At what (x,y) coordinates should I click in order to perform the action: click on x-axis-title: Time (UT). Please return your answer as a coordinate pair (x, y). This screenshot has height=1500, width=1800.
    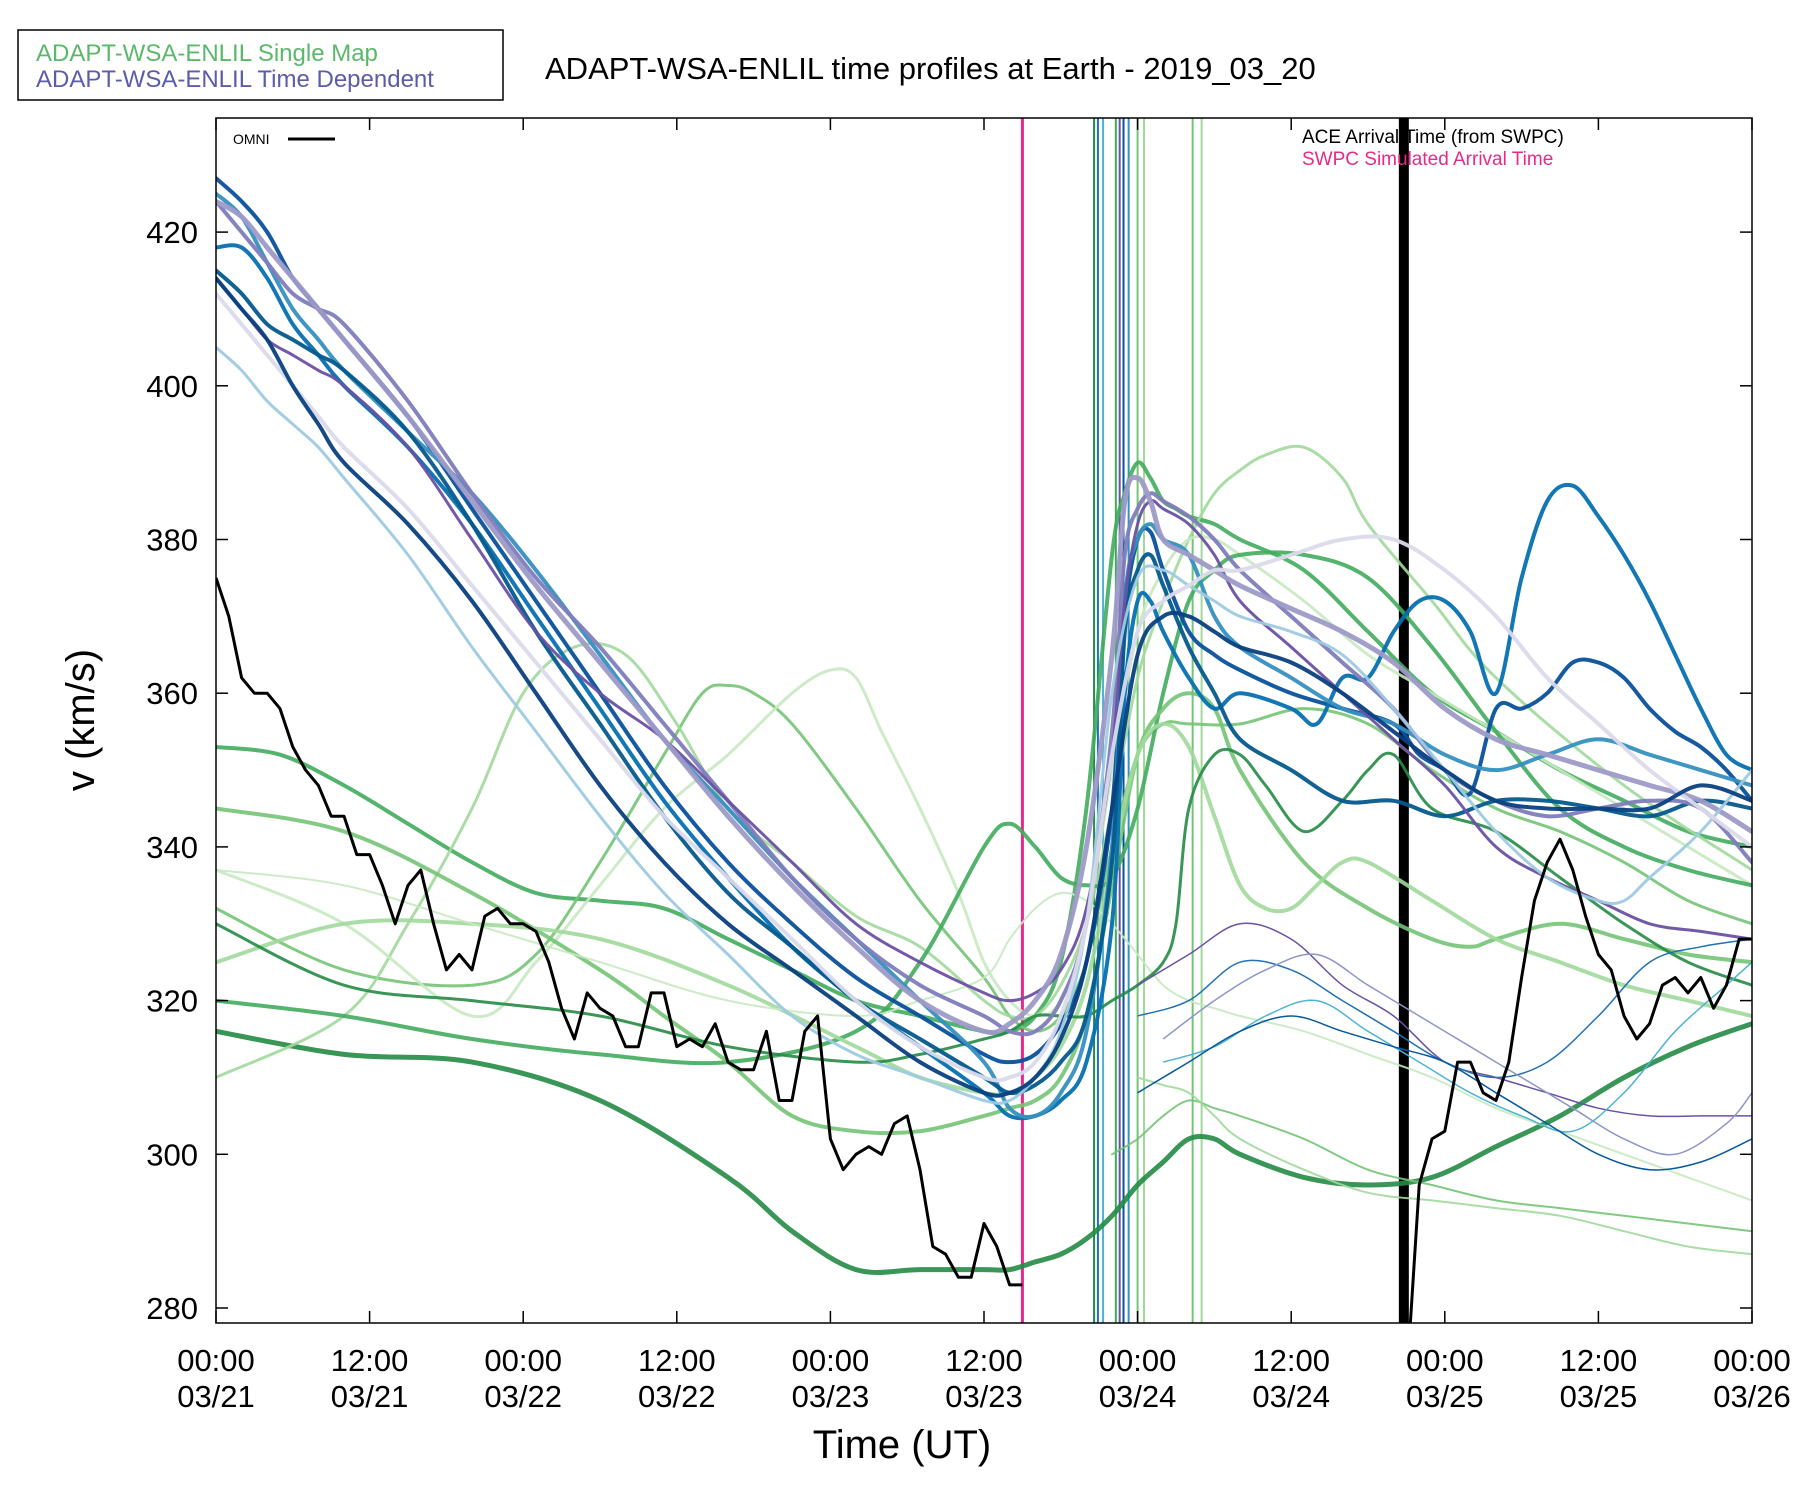
    Looking at the image, I should click on (902, 1445).